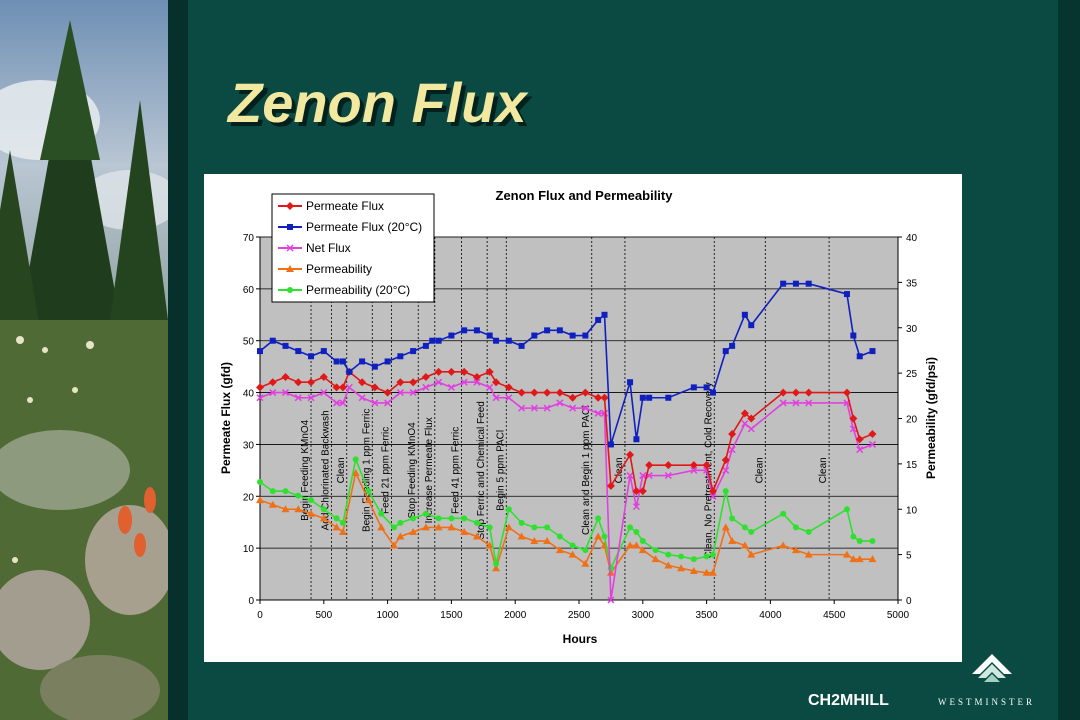 The width and height of the screenshot is (1080, 720). Describe the element at coordinates (898, 615) in the screenshot. I see `x-tick-label: 5000` at that location.